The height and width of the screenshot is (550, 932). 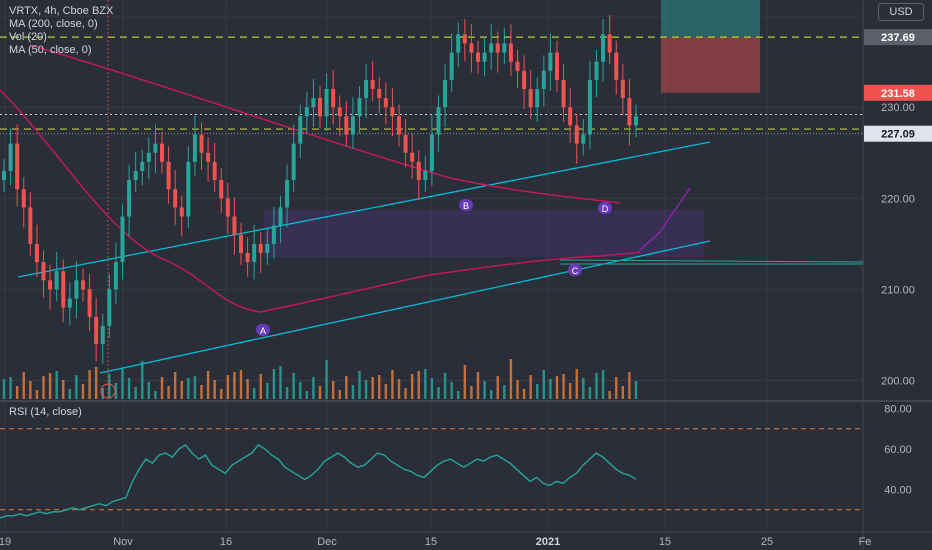 I want to click on indicator-ma200: MA (200, close, 0), so click(x=53, y=24).